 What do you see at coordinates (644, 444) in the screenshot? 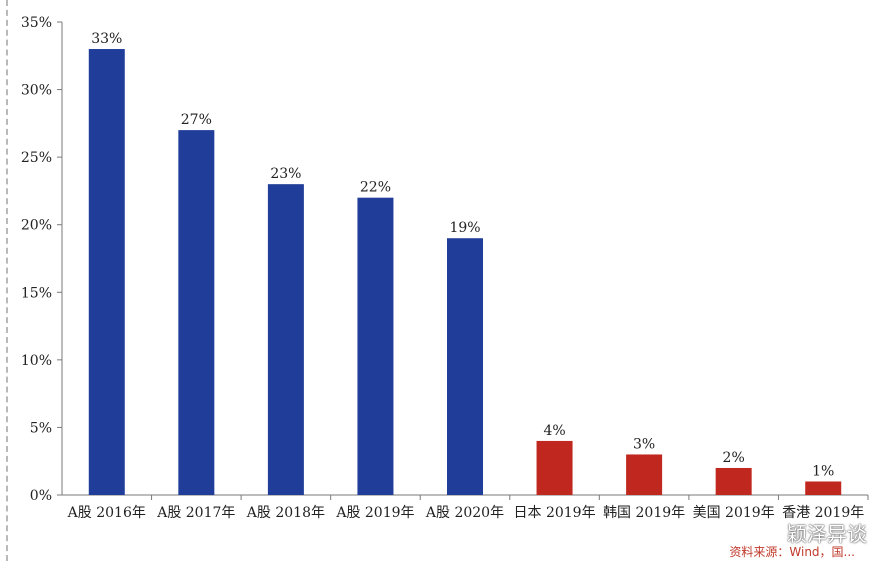
I see `bar-value-label: 3%` at bounding box center [644, 444].